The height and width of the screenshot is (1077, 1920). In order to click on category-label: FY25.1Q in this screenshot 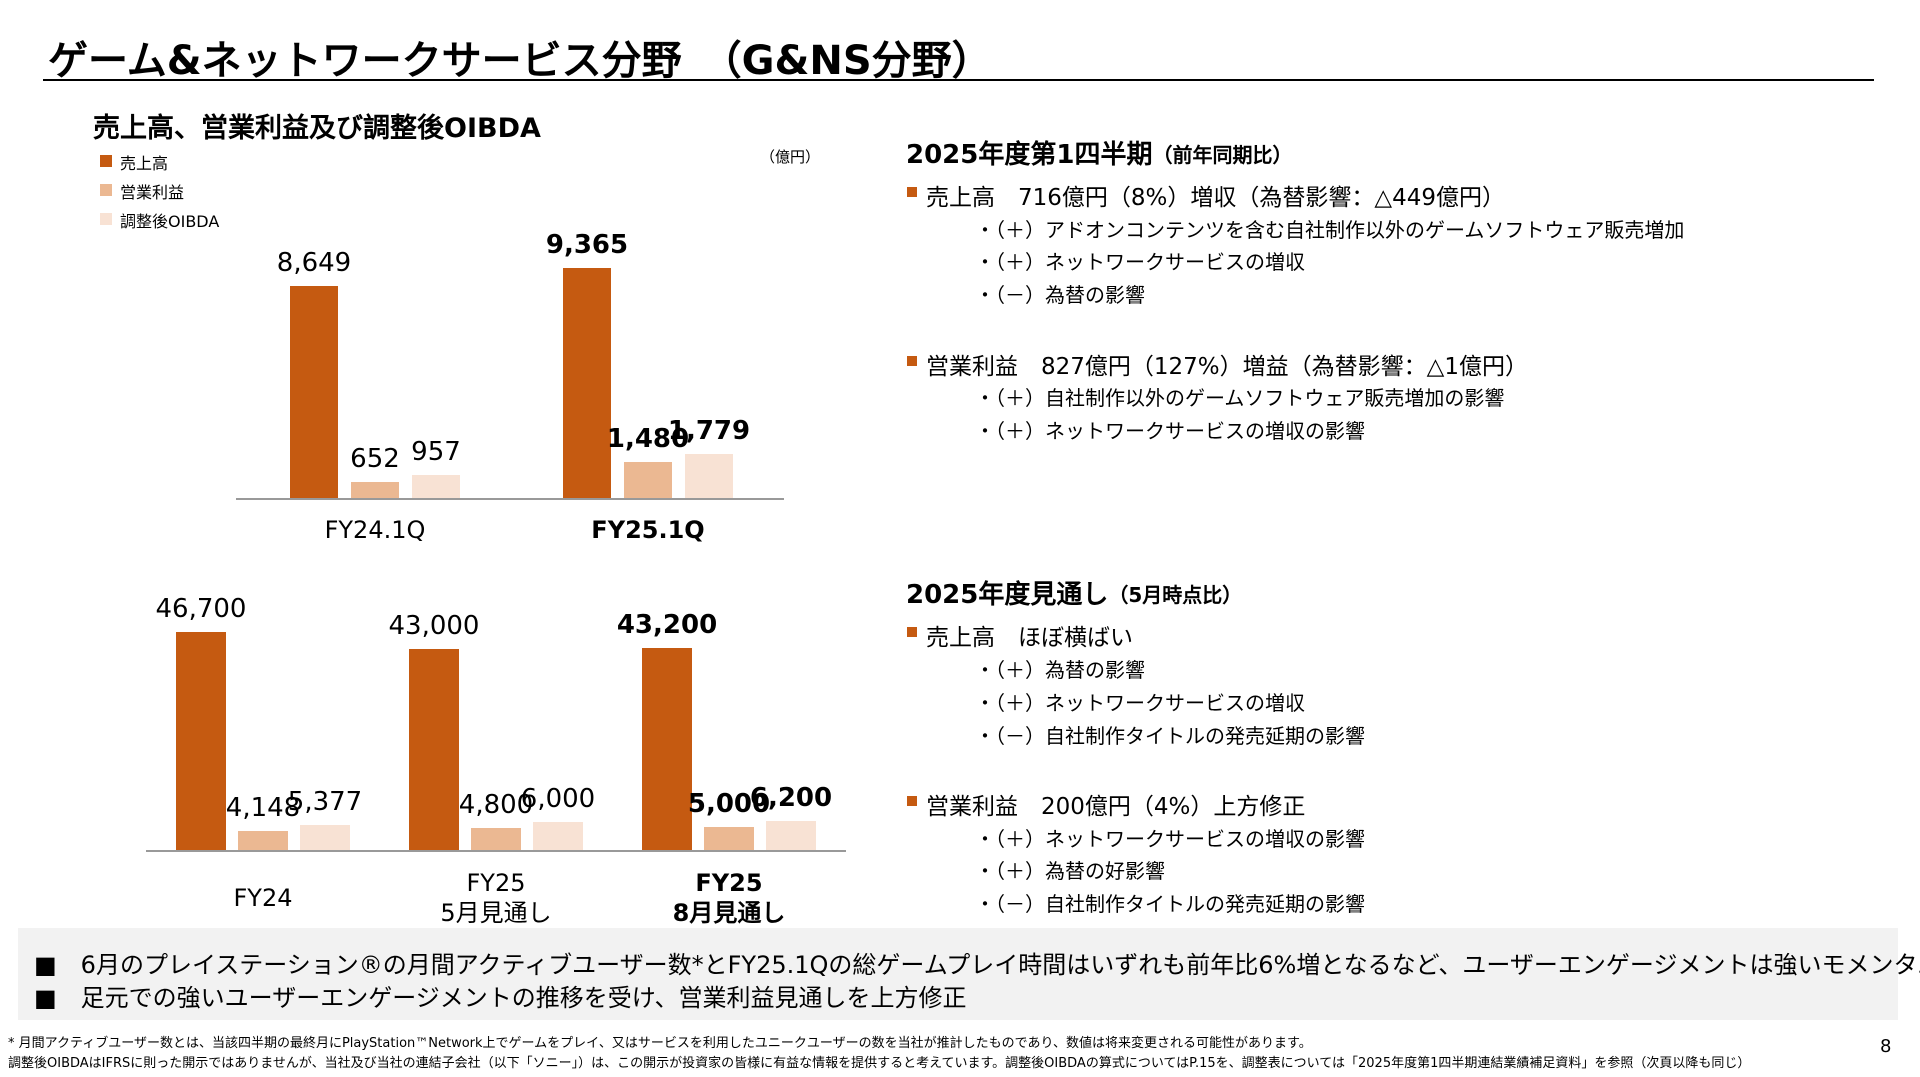, I will do `click(648, 530)`.